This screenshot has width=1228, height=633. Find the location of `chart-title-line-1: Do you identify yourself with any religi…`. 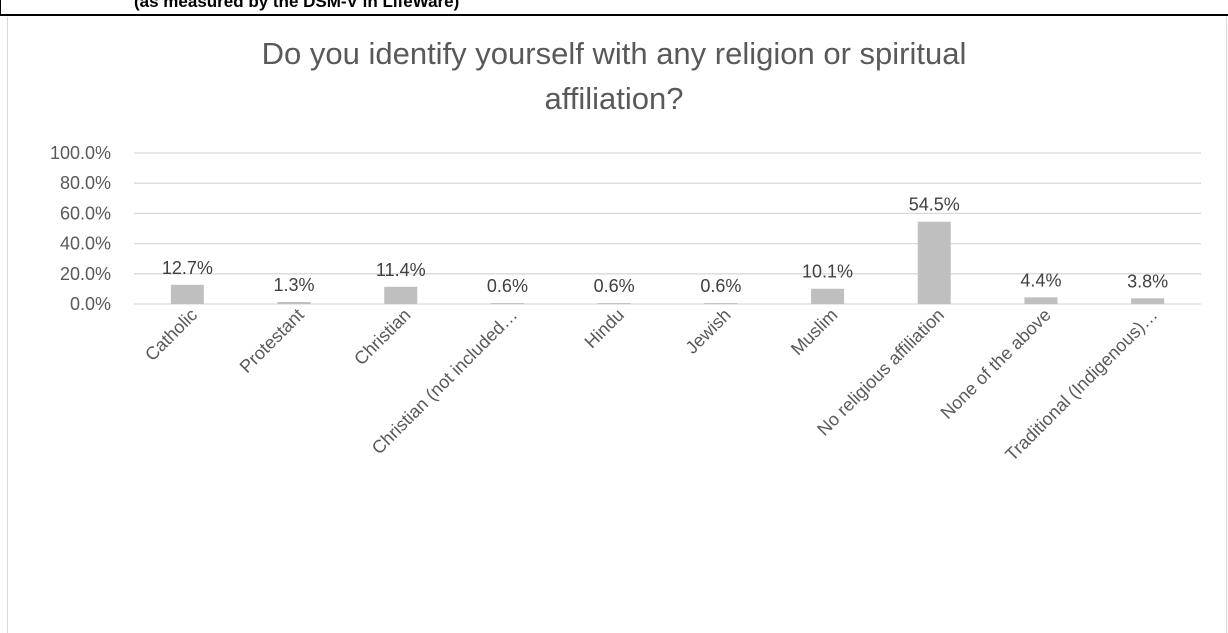

chart-title-line-1: Do you identify yourself with any religi… is located at coordinates (614, 53).